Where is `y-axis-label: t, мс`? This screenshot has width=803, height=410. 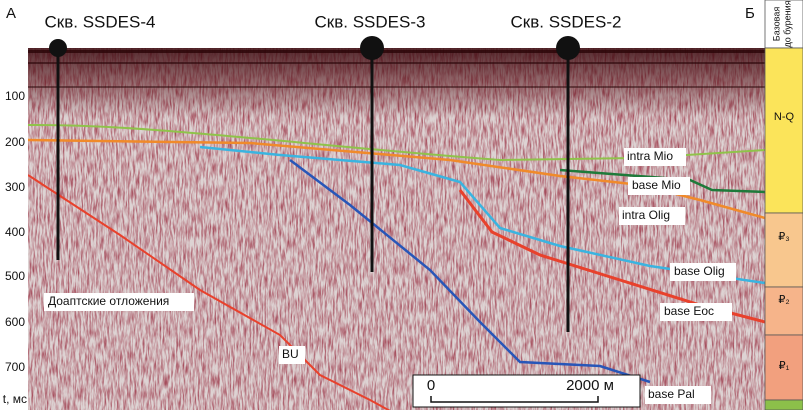
y-axis-label: t, мс is located at coordinates (15, 399).